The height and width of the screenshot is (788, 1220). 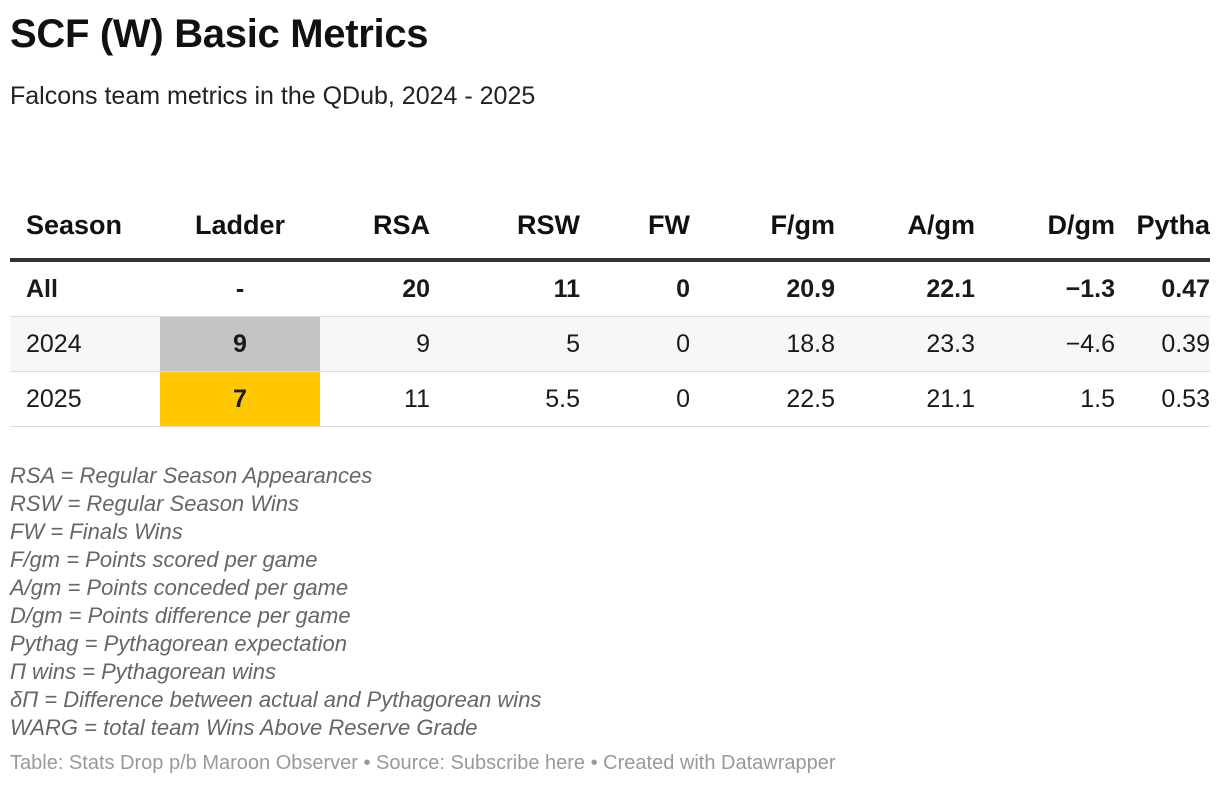 I want to click on footnote: RSA = Regular Season Appearances, so click(x=191, y=475).